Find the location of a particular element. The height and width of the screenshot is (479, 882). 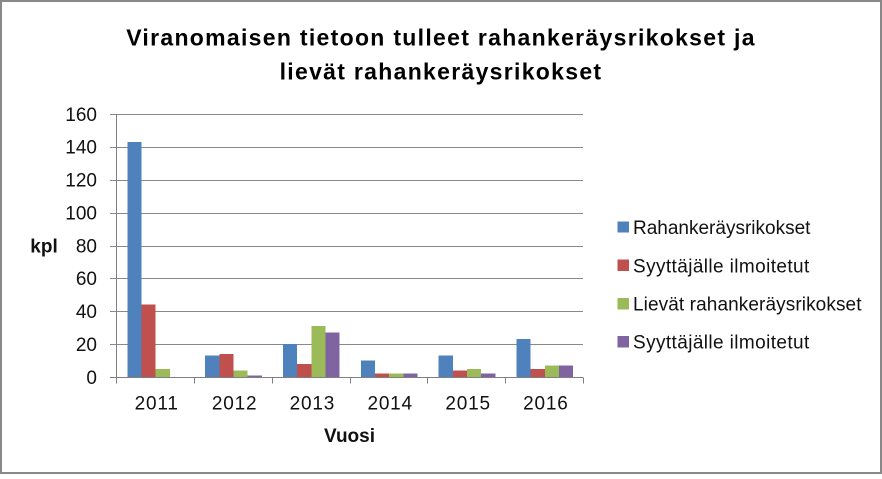

svg-text: 80 is located at coordinates (86, 246).